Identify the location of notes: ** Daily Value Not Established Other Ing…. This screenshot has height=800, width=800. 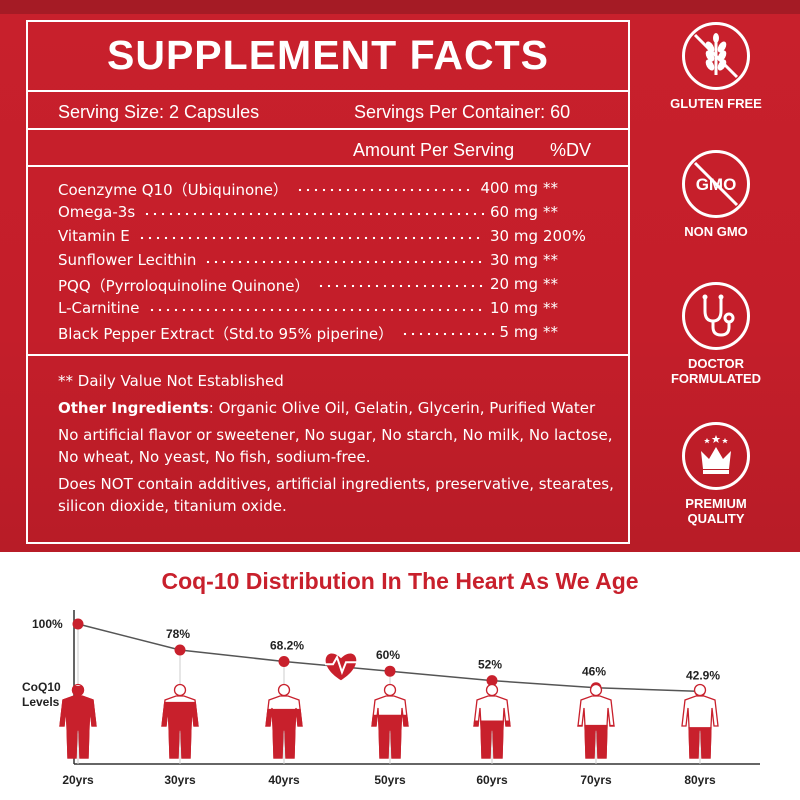
(338, 446).